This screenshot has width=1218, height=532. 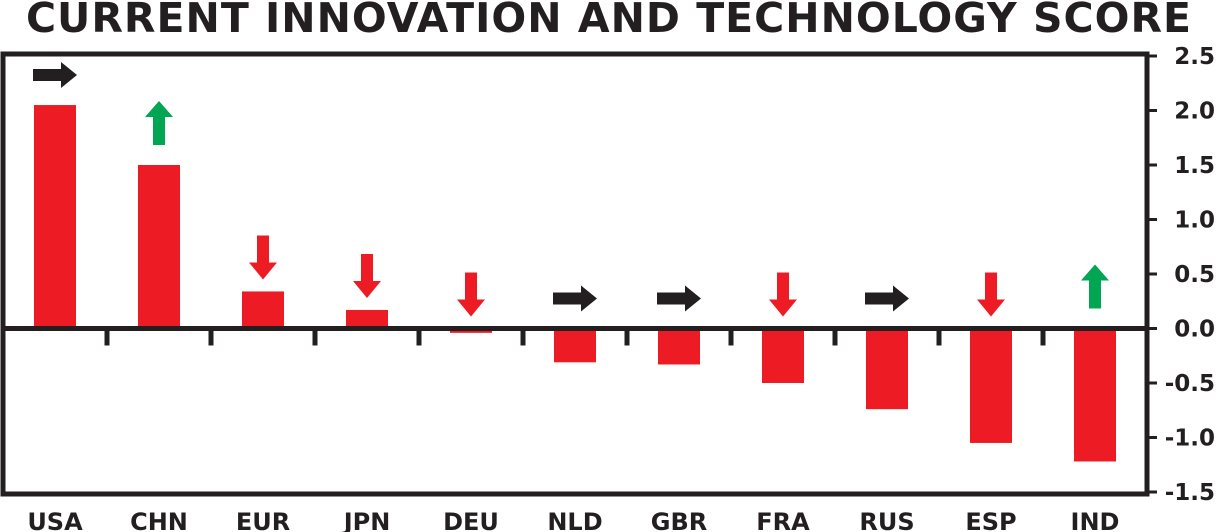 I want to click on x-ticks-layer, so click(x=575, y=337).